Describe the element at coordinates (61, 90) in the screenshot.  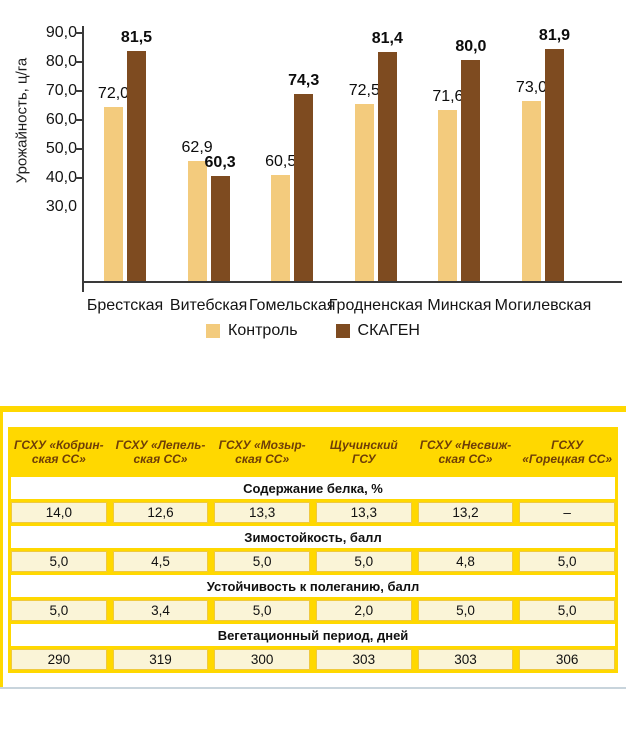
I see `y-axis-tick-label: 70,0` at that location.